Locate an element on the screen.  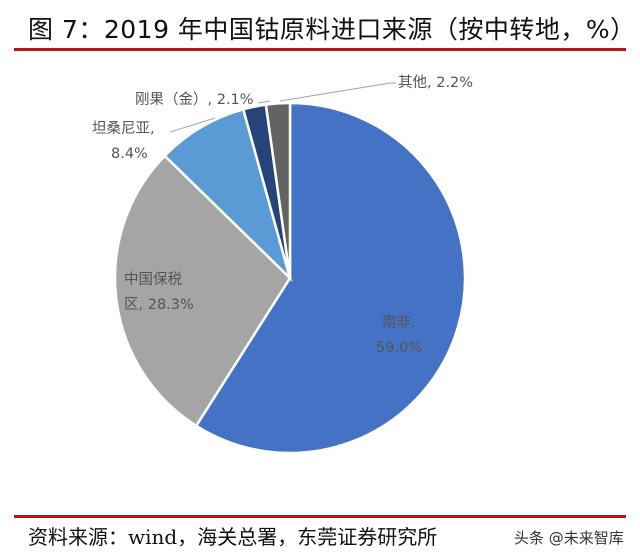
label-drc: 刚果（金）, 2.1% is located at coordinates (194, 99).